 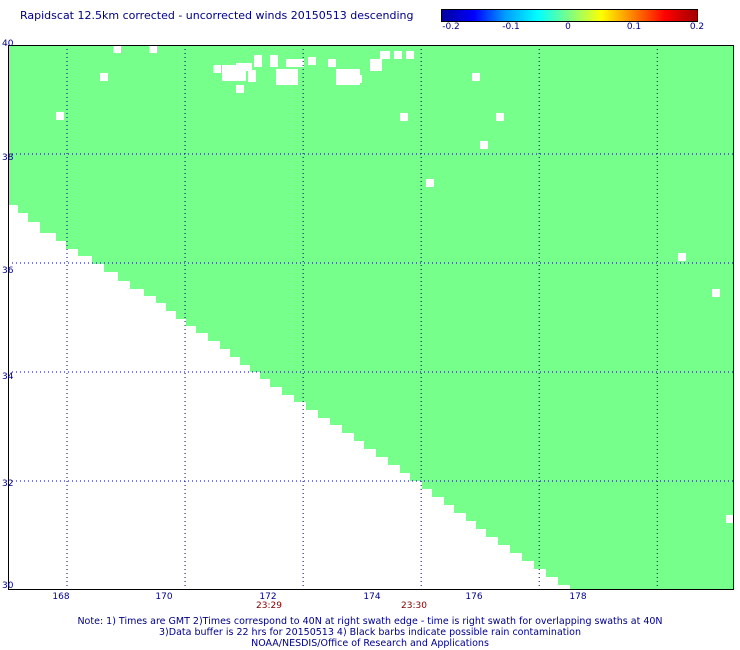 I want to click on colorbar, so click(x=569, y=15).